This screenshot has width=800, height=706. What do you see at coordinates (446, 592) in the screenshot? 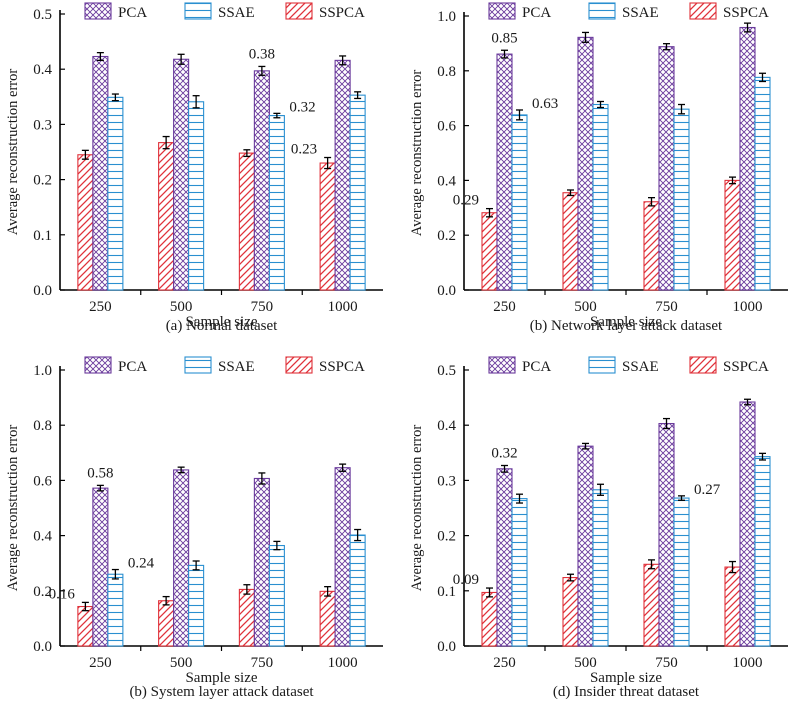
I see `y-tick-label: 0.1` at bounding box center [446, 592].